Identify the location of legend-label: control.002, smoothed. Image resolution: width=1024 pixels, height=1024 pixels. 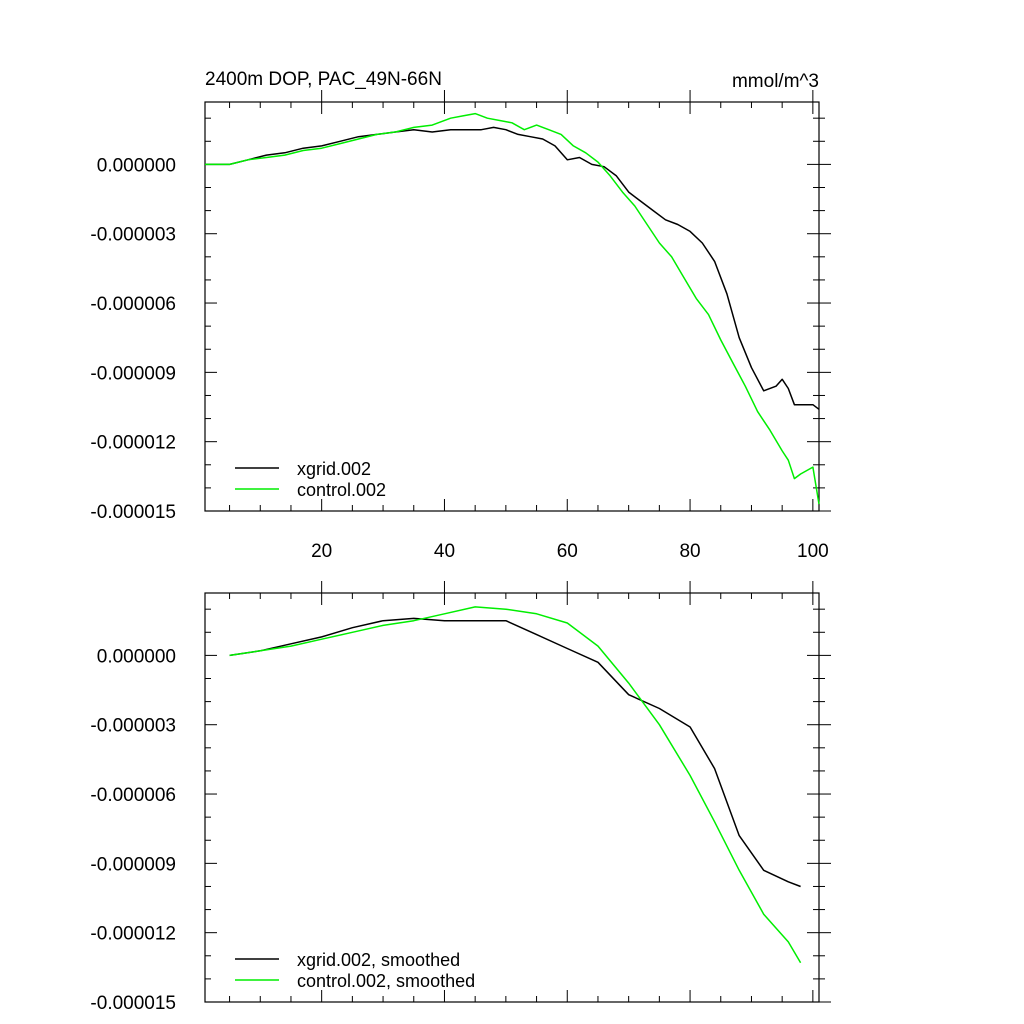
(386, 981).